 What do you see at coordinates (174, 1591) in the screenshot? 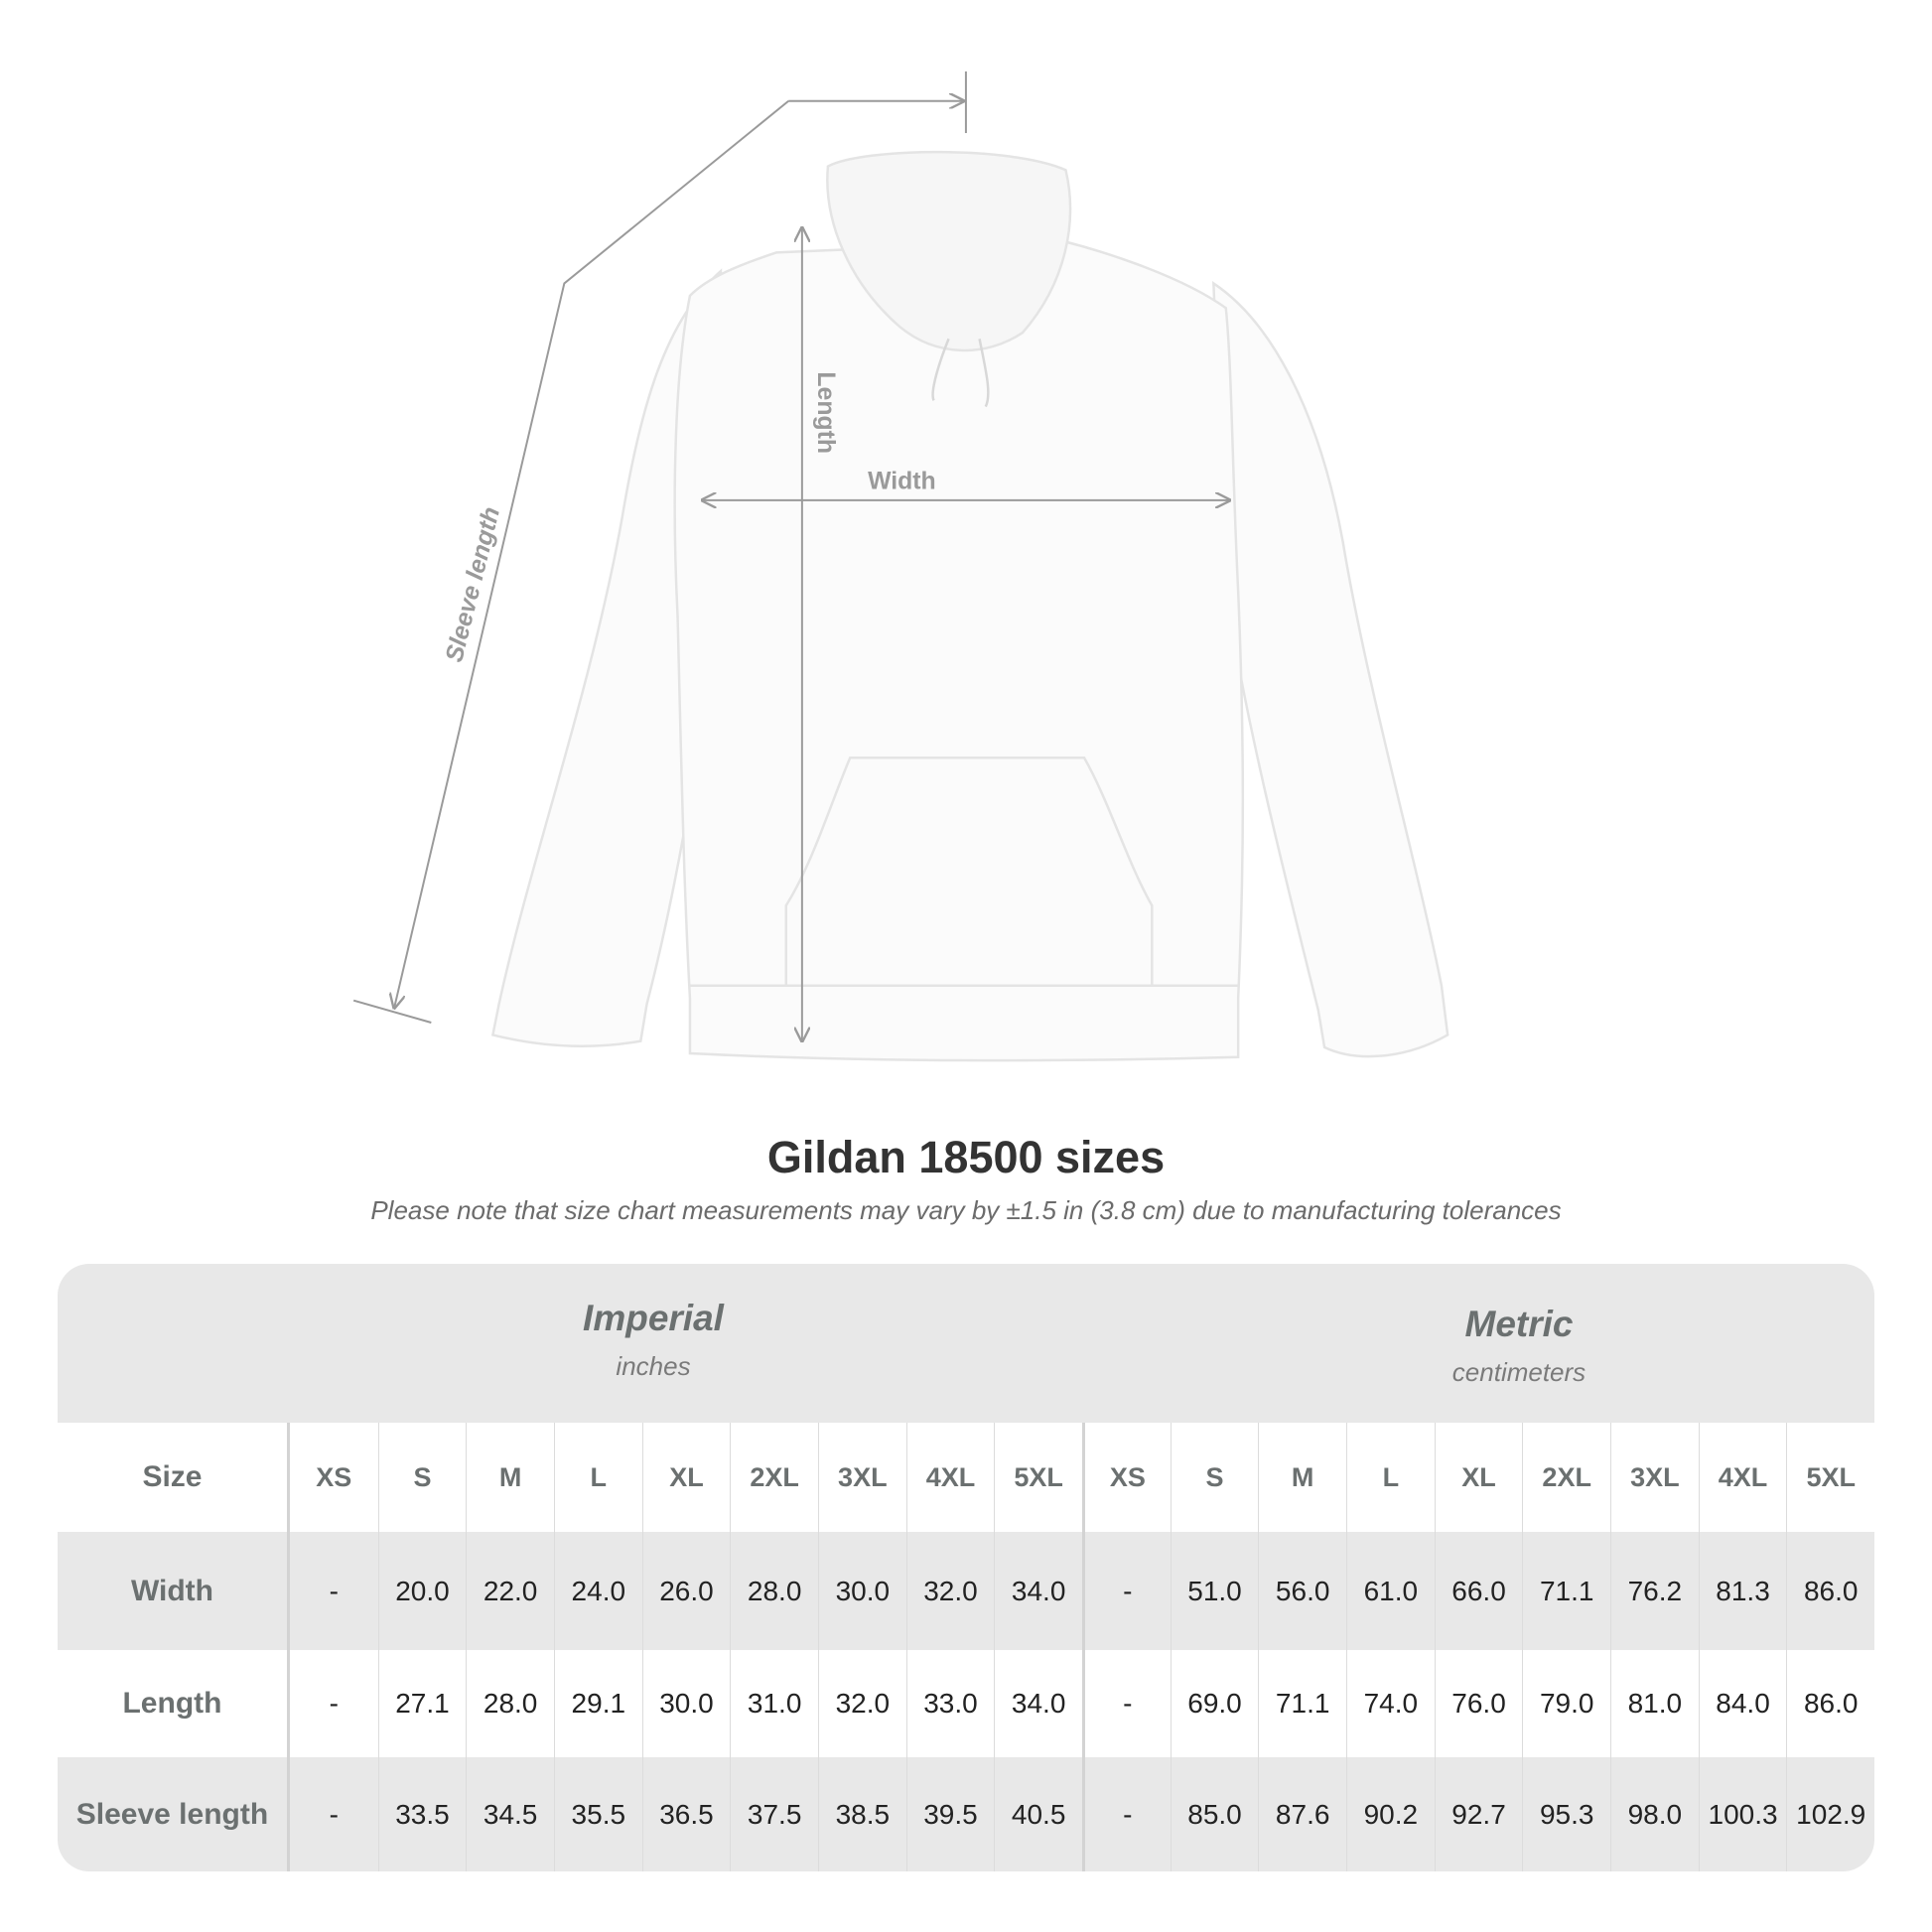
I see `row-label: Width` at bounding box center [174, 1591].